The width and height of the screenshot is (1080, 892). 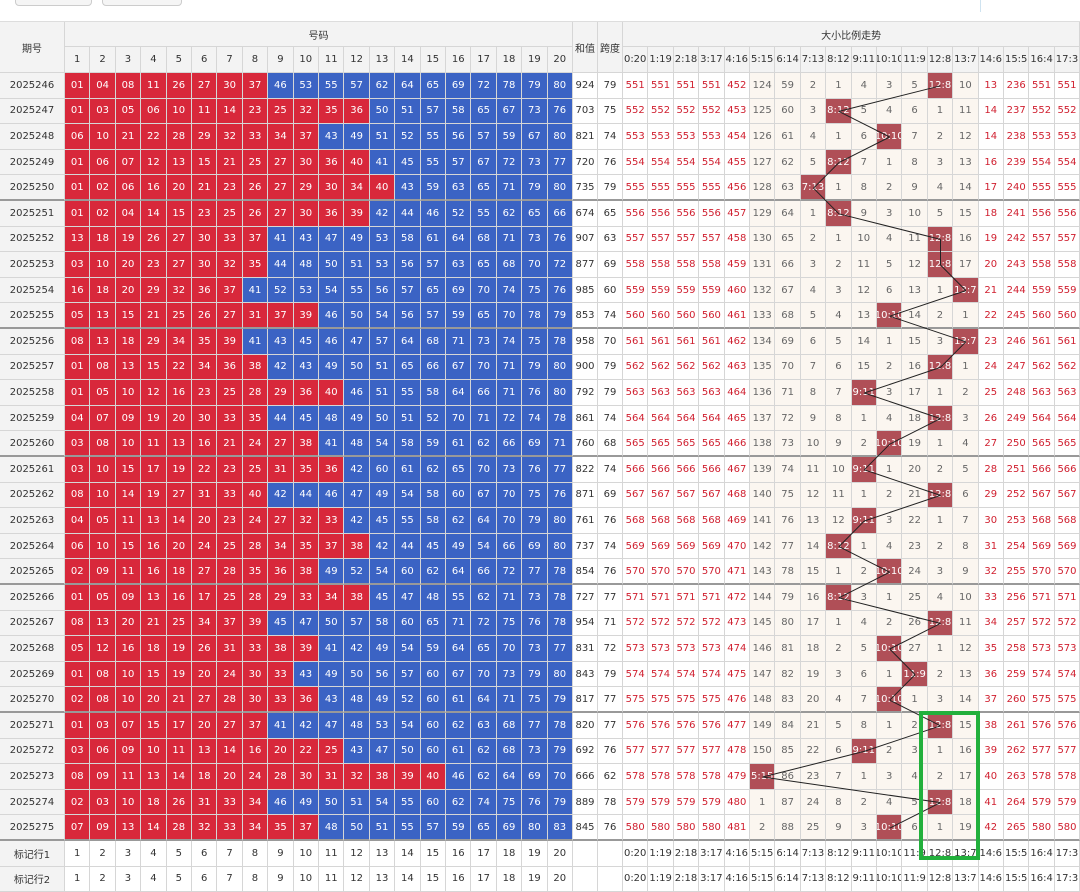 I want to click on number-cell: 20, so click(x=179, y=418).